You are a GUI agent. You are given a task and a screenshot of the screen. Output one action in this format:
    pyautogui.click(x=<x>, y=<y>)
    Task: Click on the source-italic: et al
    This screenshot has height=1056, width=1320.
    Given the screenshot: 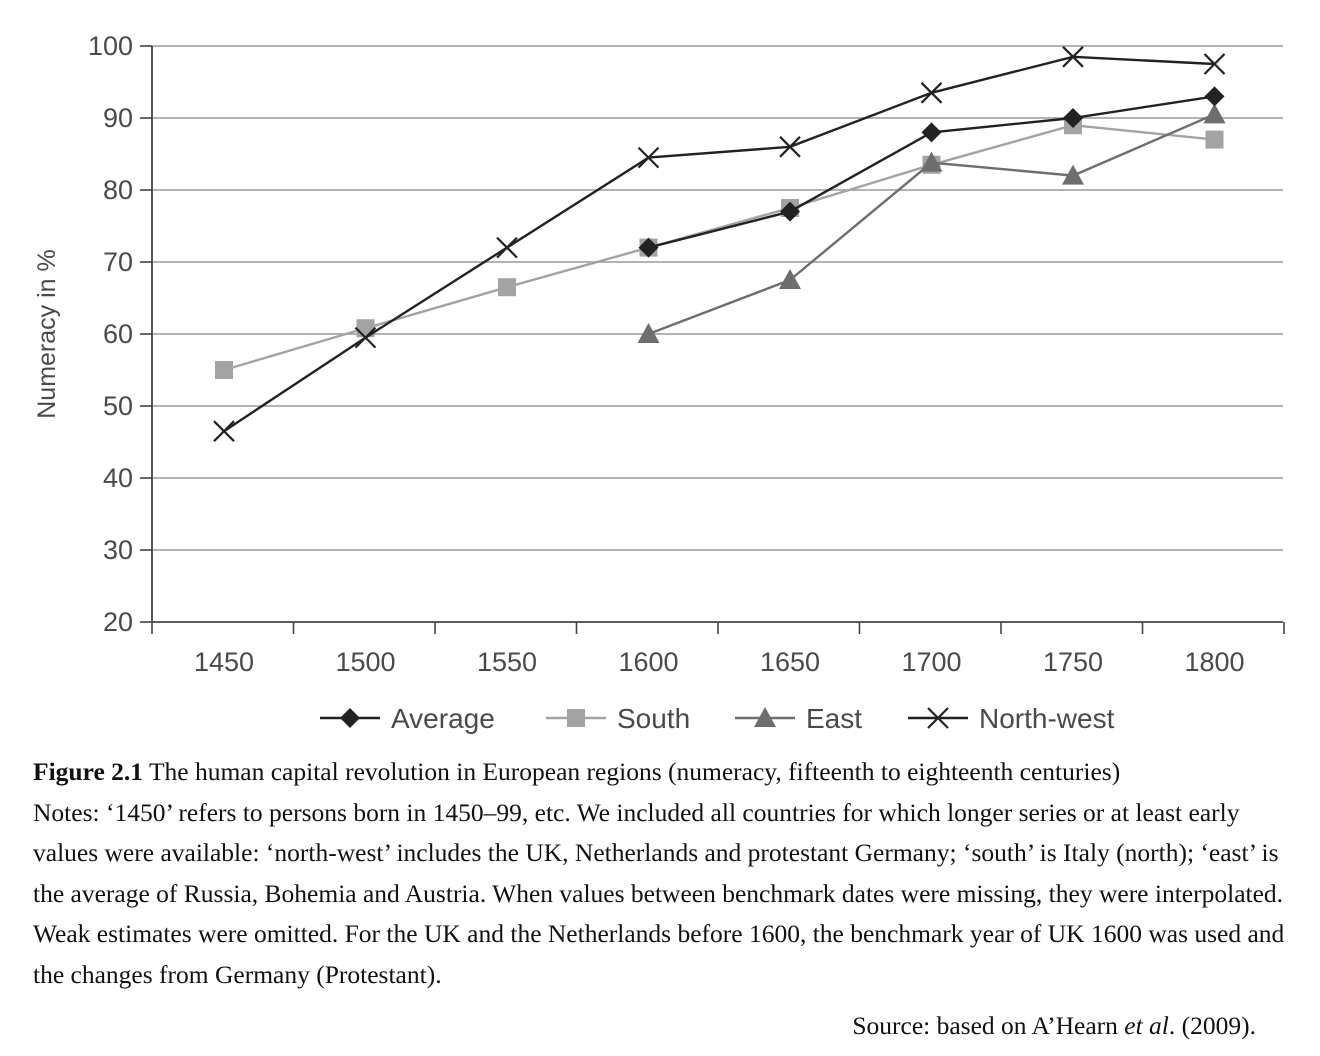 What is the action you would take?
    pyautogui.click(x=1146, y=1025)
    